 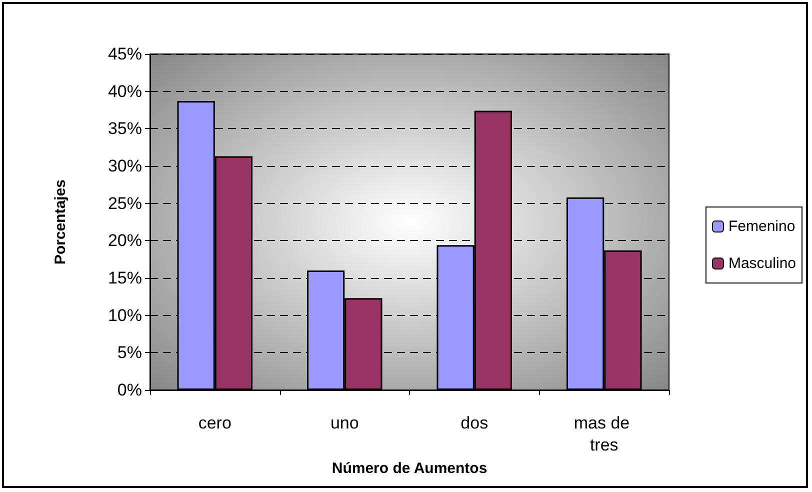 I want to click on x-axis-title: Número de Aumentos, so click(x=410, y=468).